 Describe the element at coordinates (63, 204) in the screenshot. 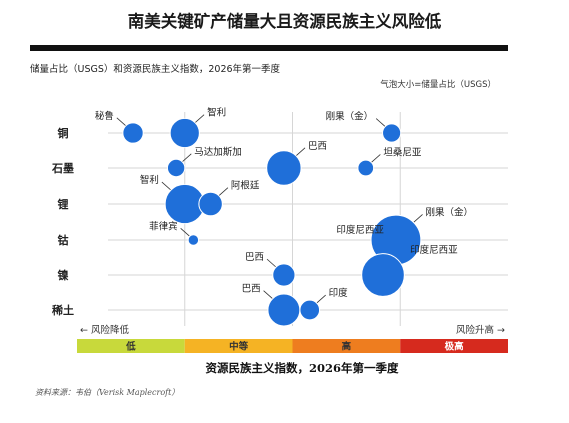

I see `category-label: 锂` at that location.